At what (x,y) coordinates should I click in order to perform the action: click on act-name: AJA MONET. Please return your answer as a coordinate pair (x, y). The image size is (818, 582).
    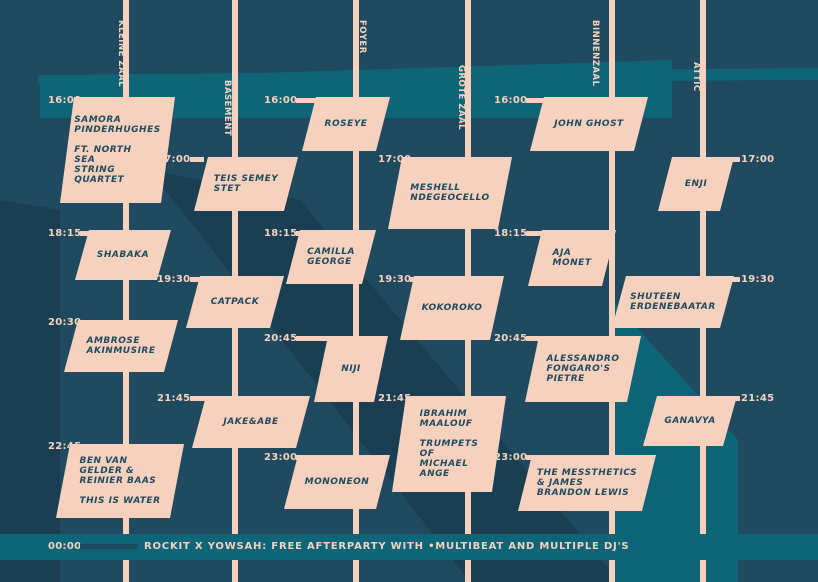
    Looking at the image, I should click on (572, 258).